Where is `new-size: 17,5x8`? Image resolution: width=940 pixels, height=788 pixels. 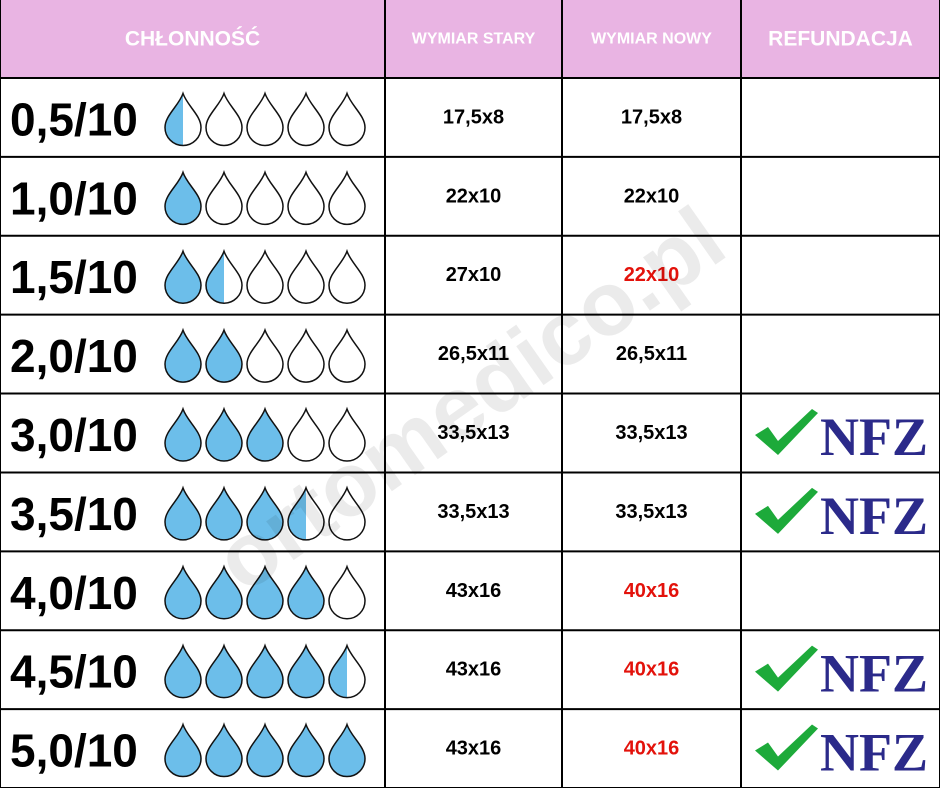 new-size: 17,5x8 is located at coordinates (651, 117).